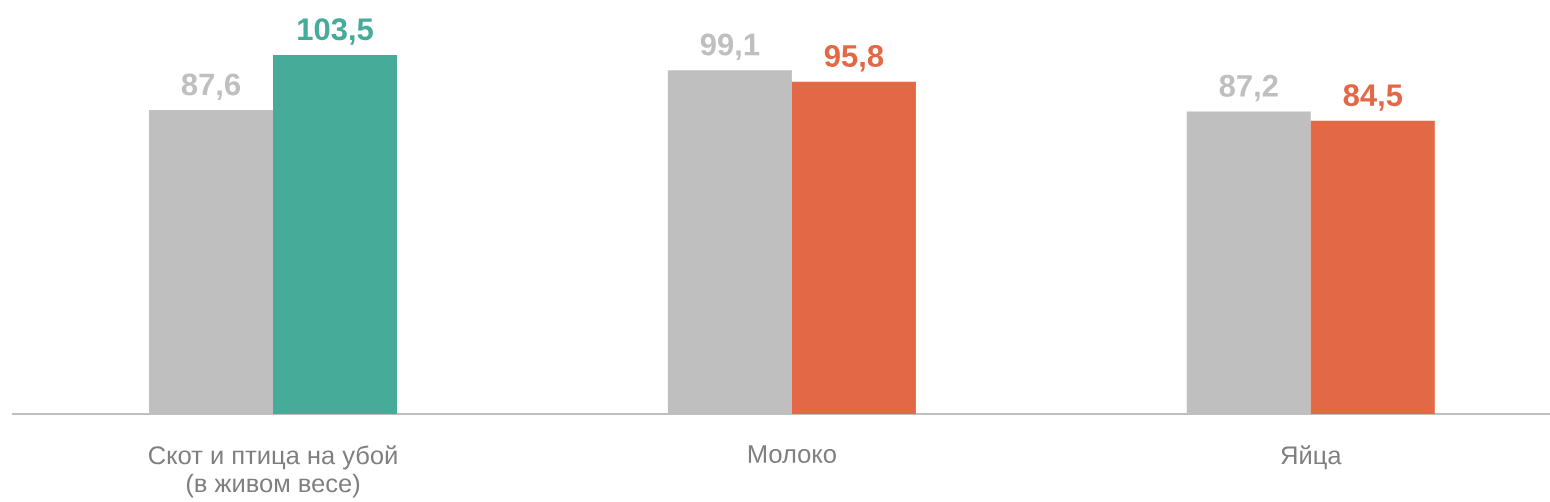  Describe the element at coordinates (273, 471) in the screenshot. I see `x-tick-label: Скот и птица на убой (в живом весе)` at that location.